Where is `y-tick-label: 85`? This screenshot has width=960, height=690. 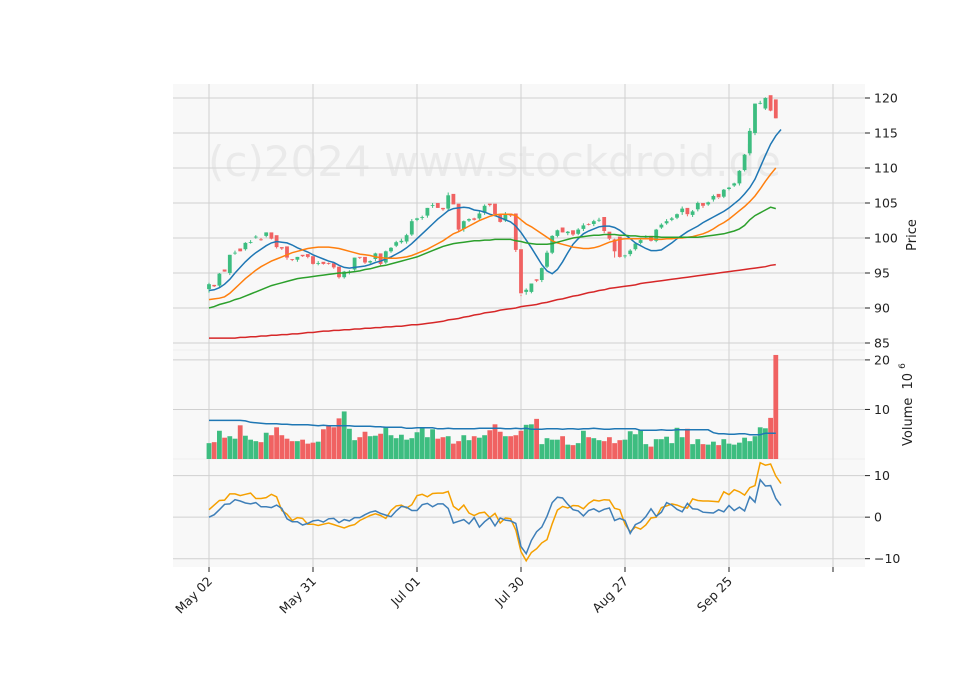
y-tick-label: 85 is located at coordinates (882, 343).